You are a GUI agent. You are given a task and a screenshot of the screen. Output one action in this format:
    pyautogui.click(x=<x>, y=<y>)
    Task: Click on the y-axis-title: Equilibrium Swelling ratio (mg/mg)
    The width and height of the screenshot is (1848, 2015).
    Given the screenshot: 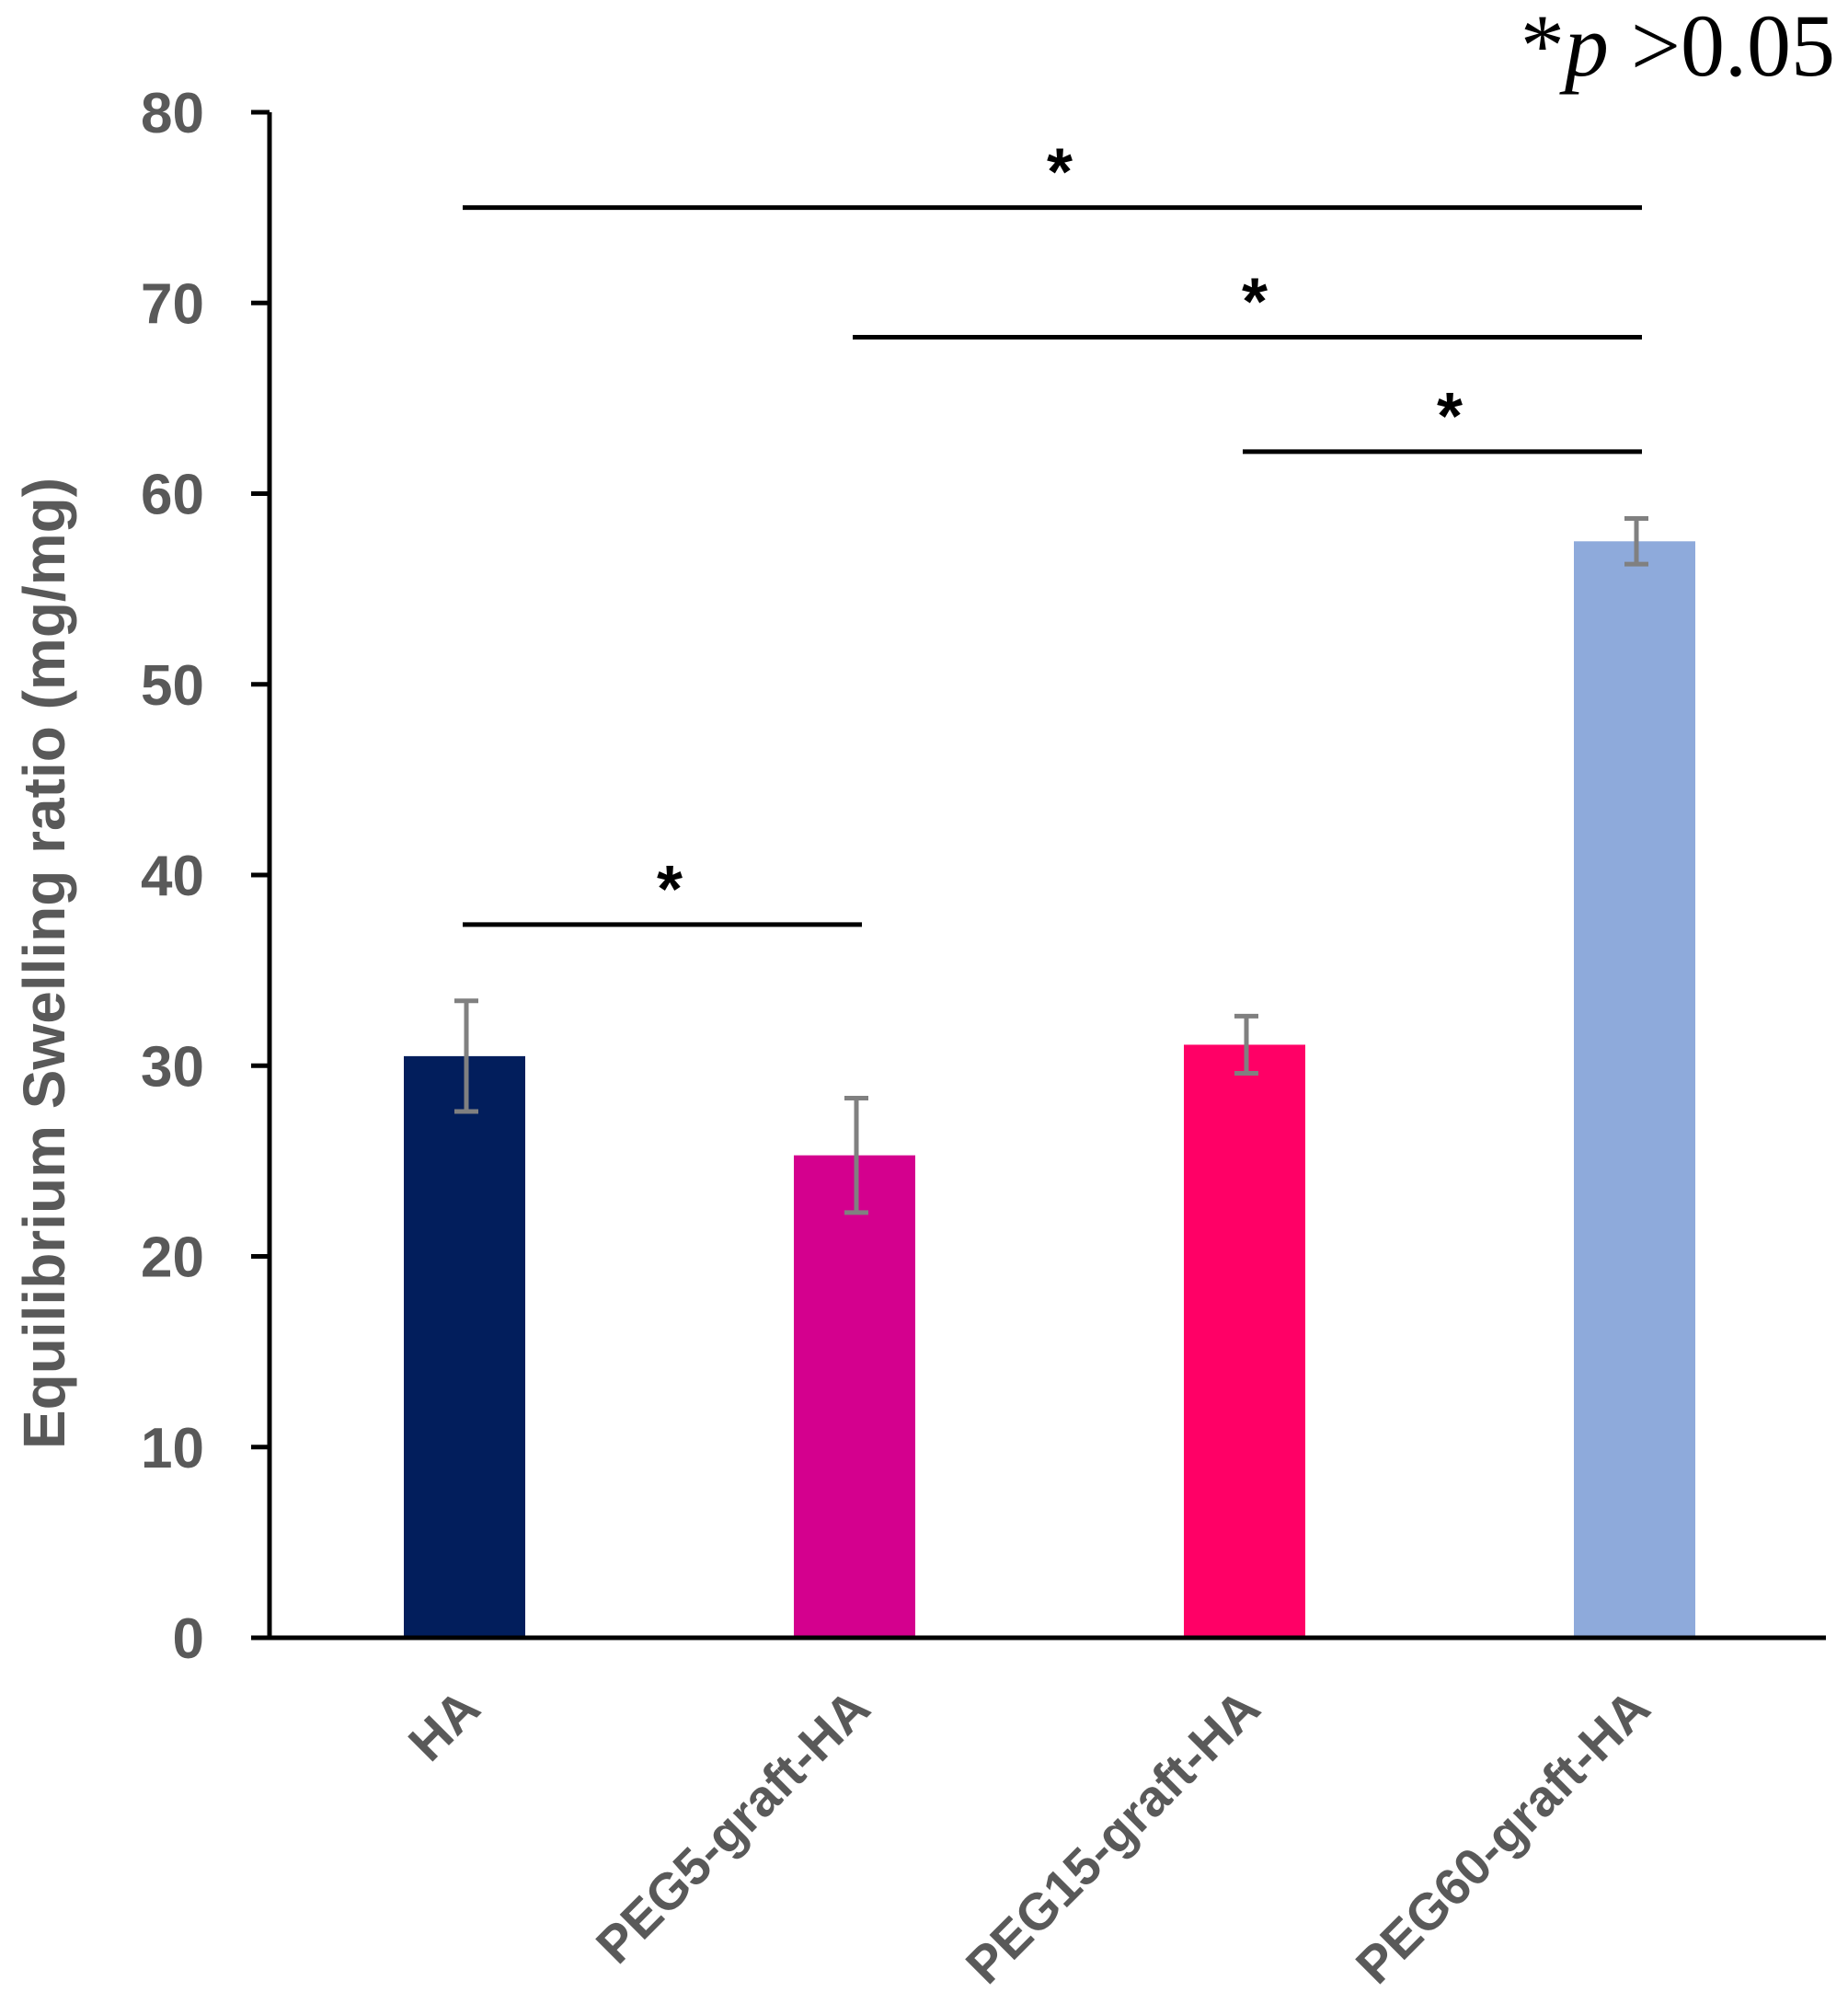 What is the action you would take?
    pyautogui.click(x=44, y=963)
    